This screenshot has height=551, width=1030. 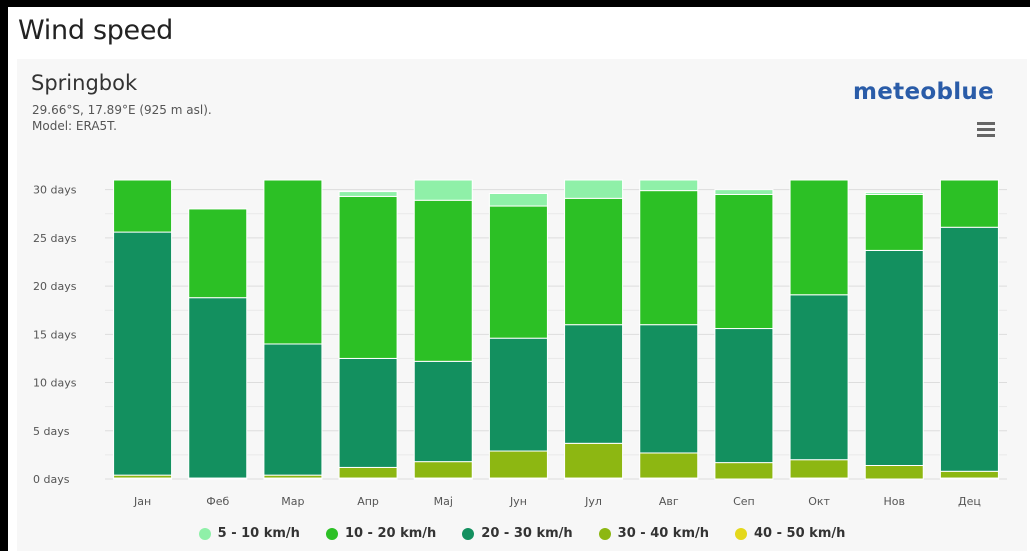 I want to click on x-tick-label: Дец, so click(x=969, y=501).